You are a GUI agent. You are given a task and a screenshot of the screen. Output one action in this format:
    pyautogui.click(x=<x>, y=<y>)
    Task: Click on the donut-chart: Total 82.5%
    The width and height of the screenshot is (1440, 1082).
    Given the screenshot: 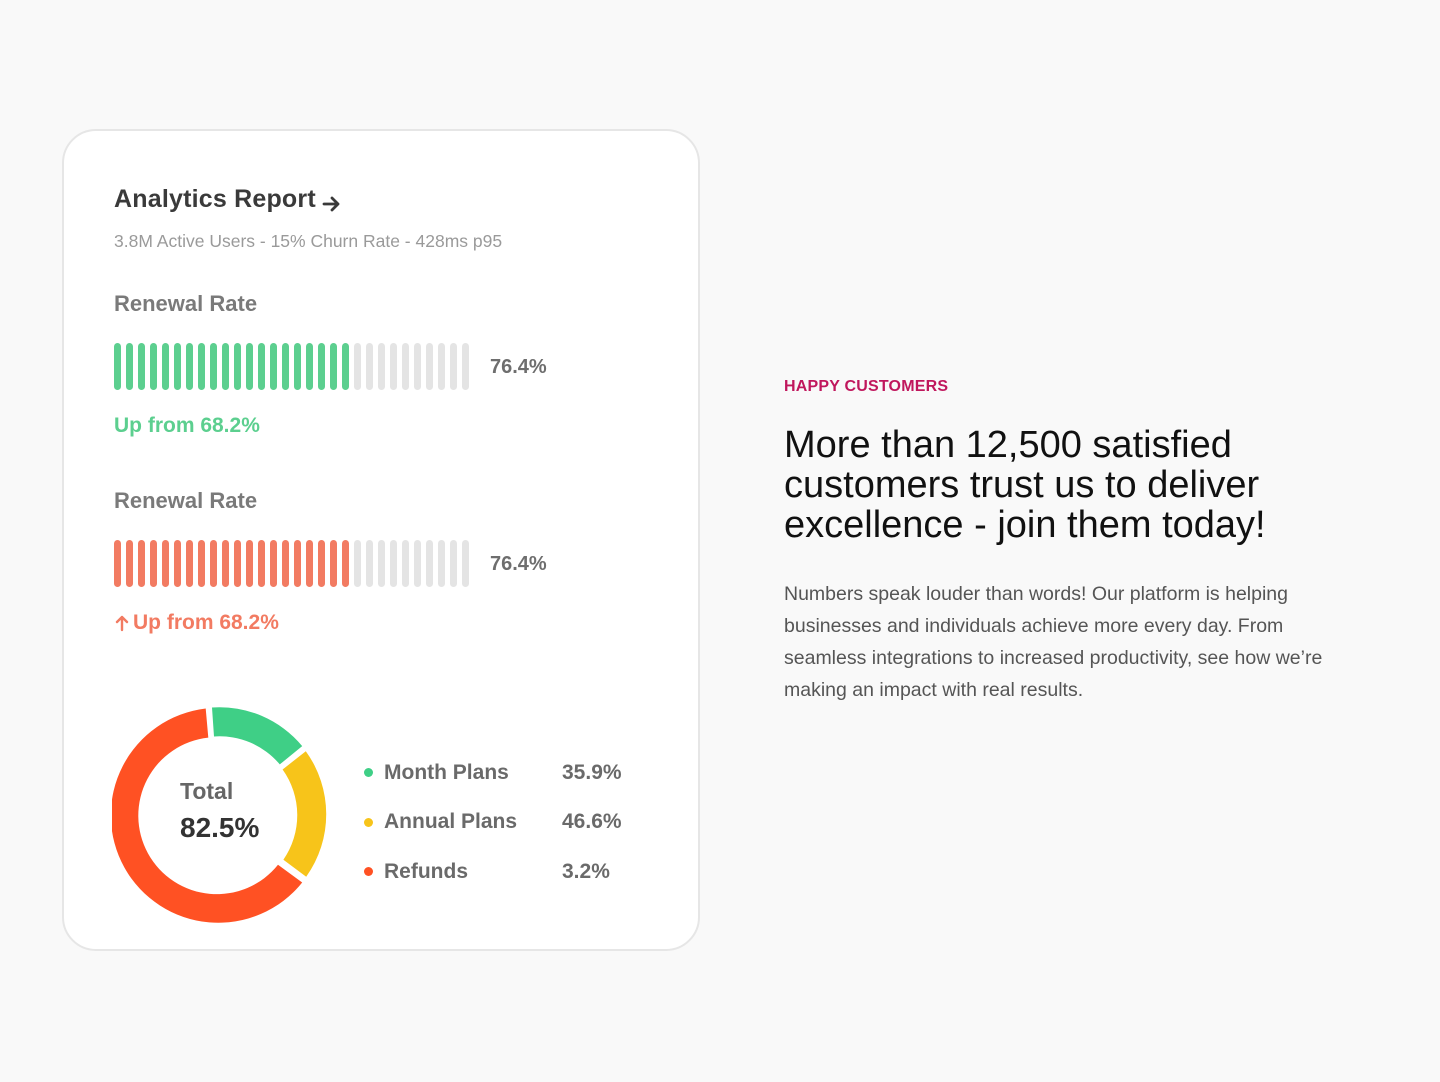 What is the action you would take?
    pyautogui.click(x=220, y=815)
    